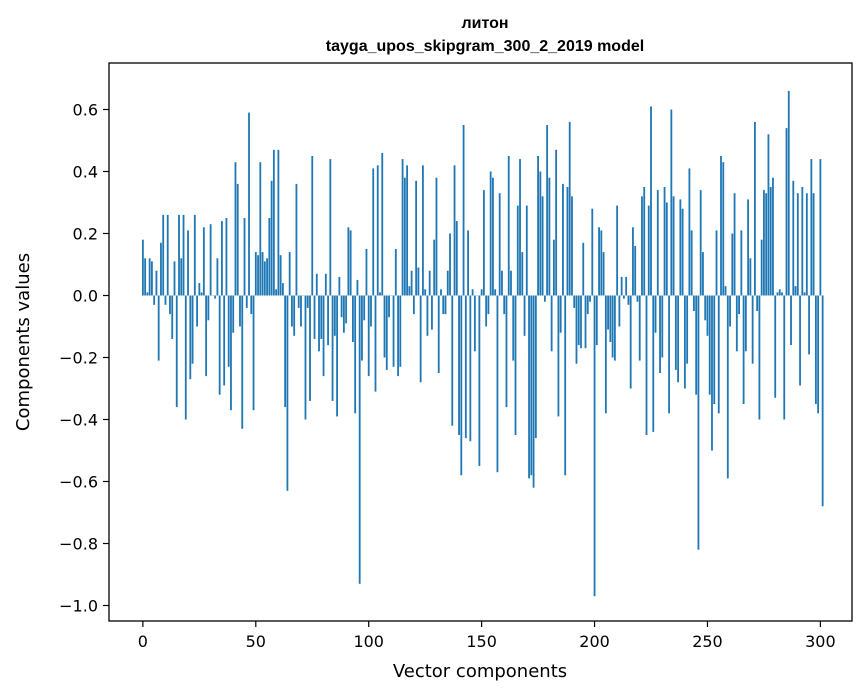  What do you see at coordinates (78, 358) in the screenshot?
I see `y-tick-label: −0.2` at bounding box center [78, 358].